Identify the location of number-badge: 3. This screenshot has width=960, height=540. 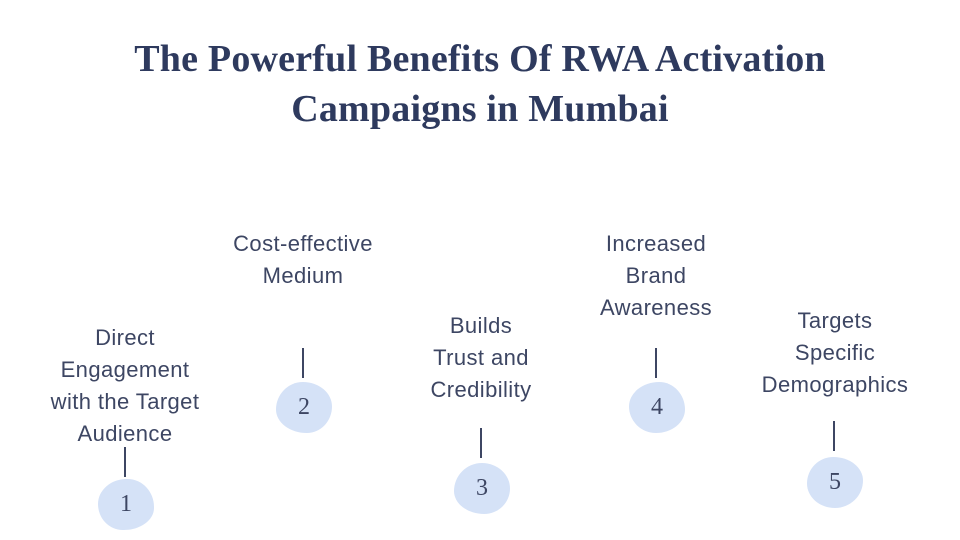
(482, 488).